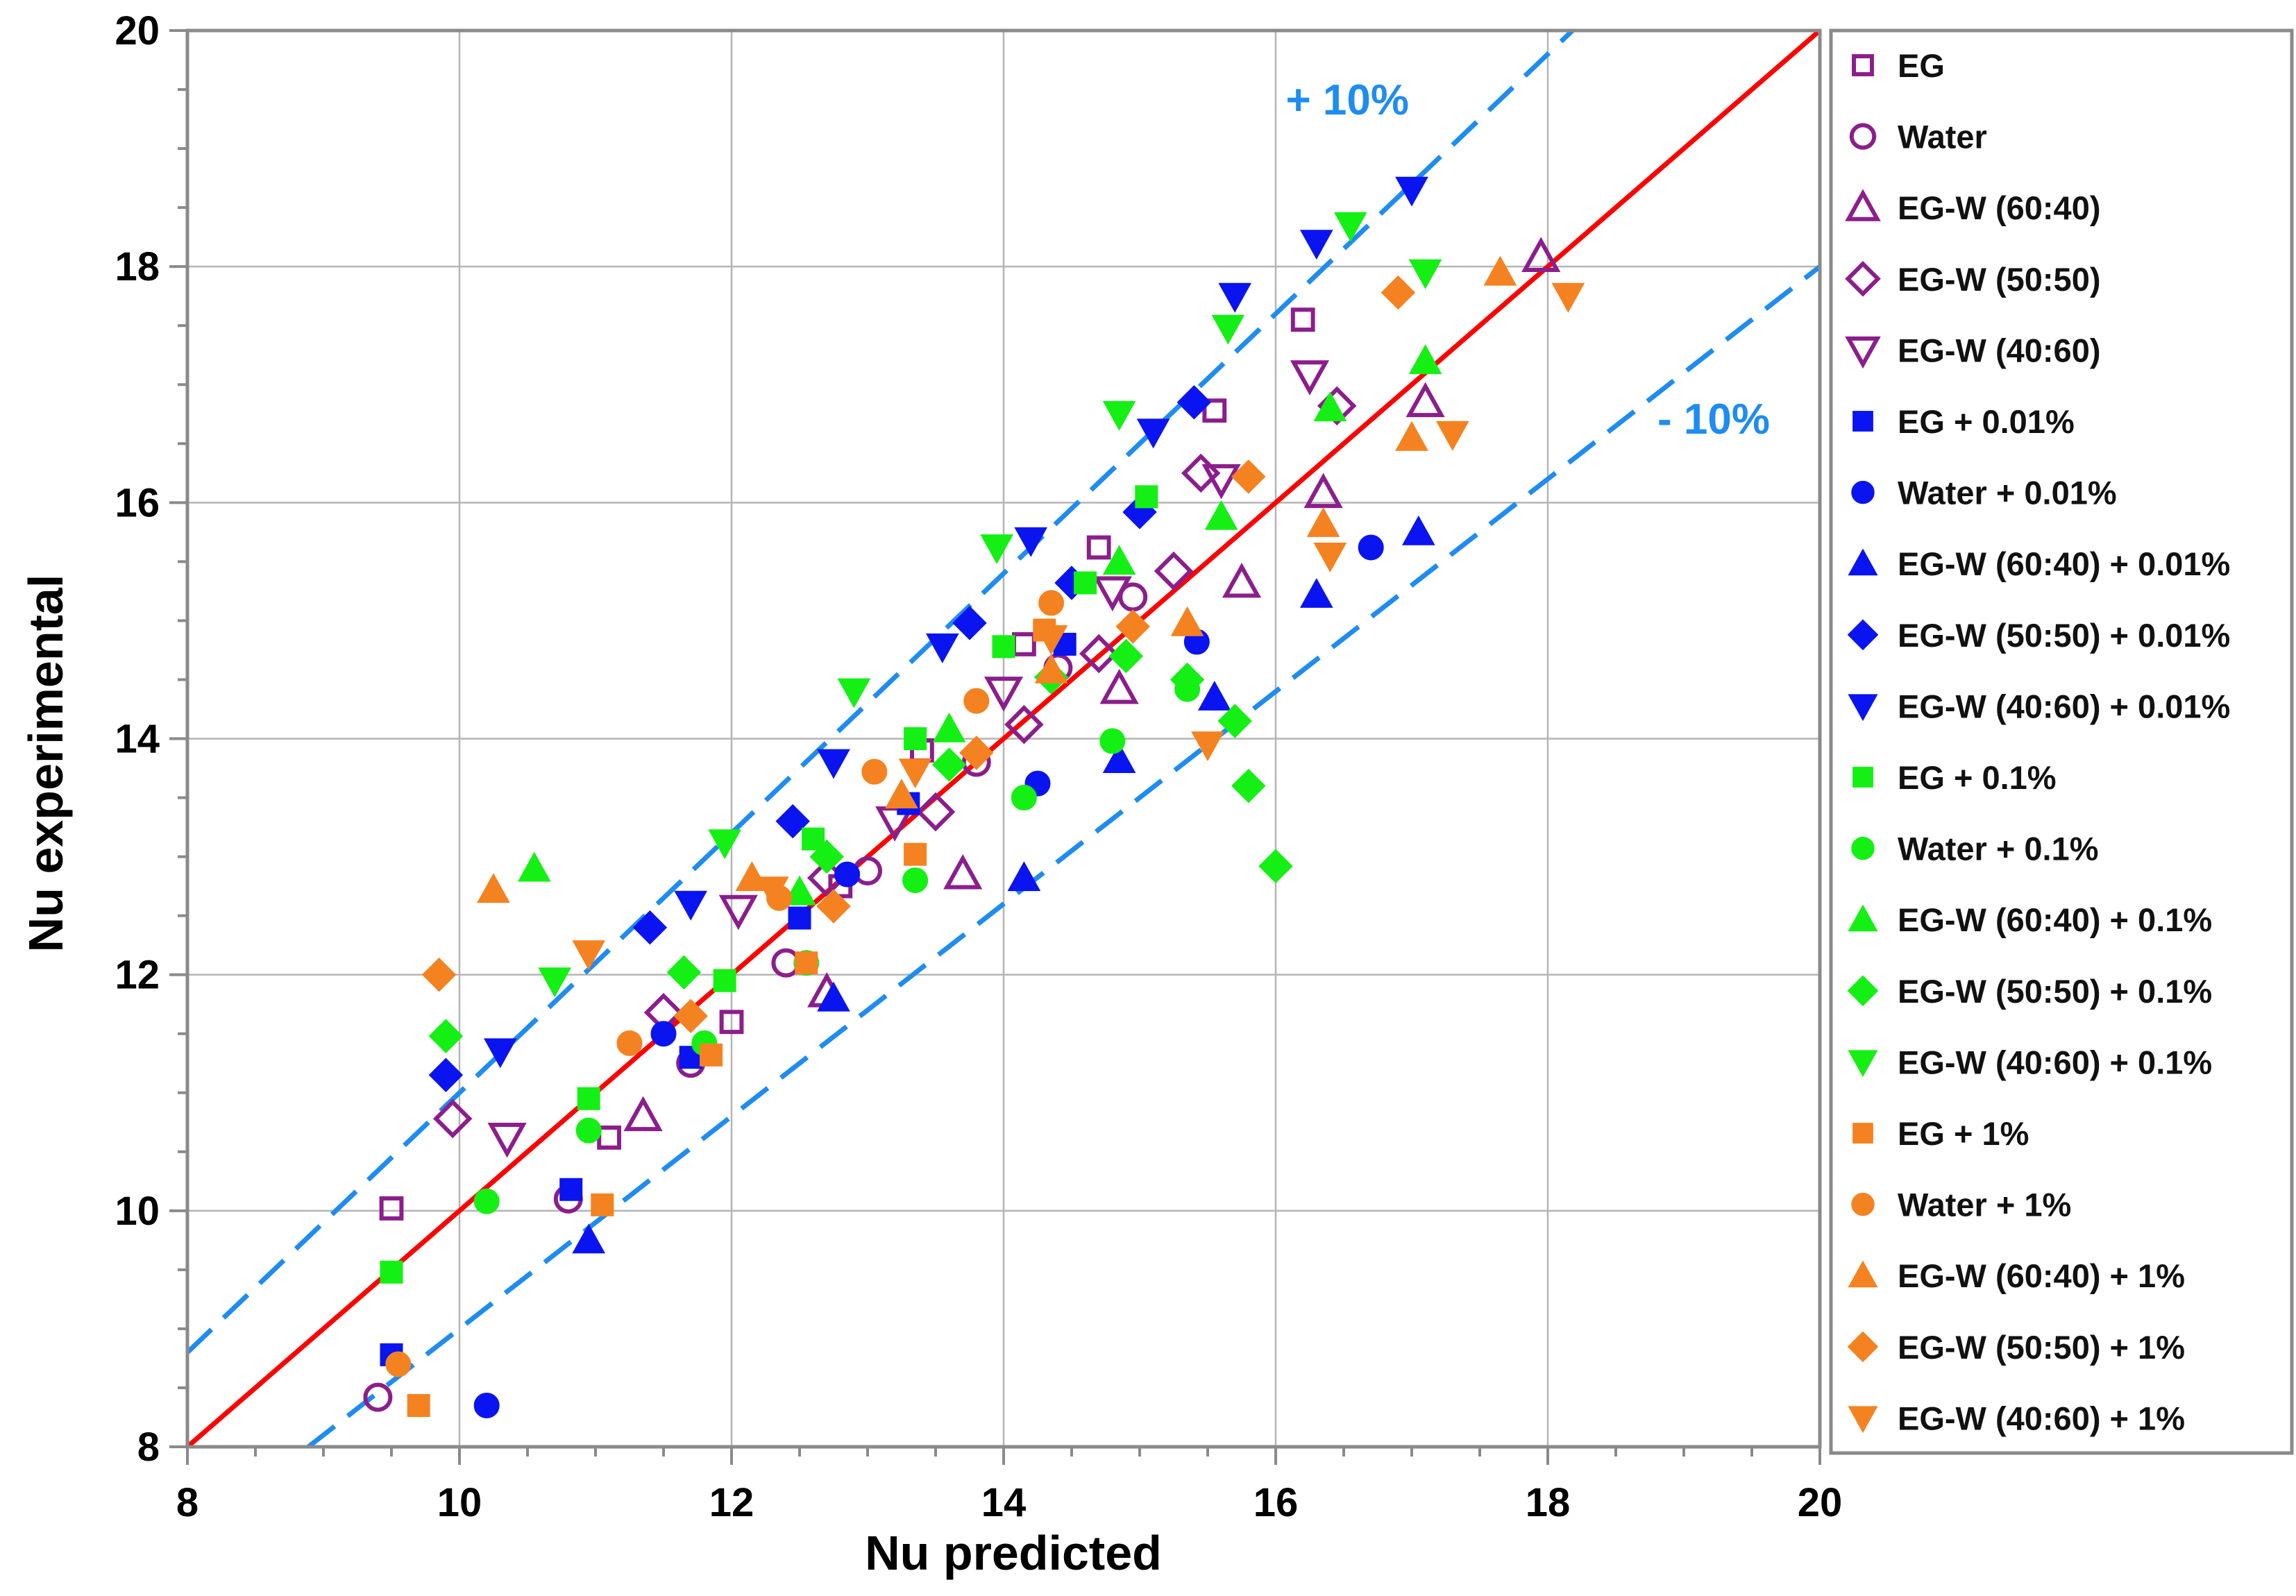 This screenshot has width=2296, height=1596. Describe the element at coordinates (1347, 100) in the screenshot. I see `reference-line-label: + 10%` at that location.